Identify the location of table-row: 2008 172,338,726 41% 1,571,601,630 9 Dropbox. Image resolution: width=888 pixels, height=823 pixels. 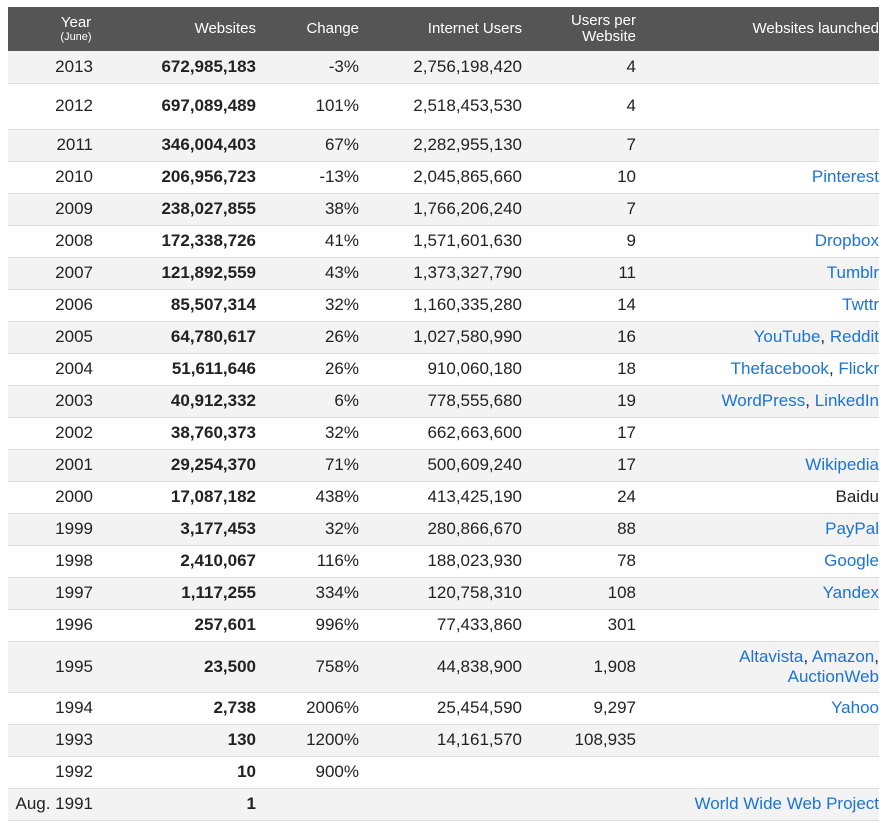
(443, 241).